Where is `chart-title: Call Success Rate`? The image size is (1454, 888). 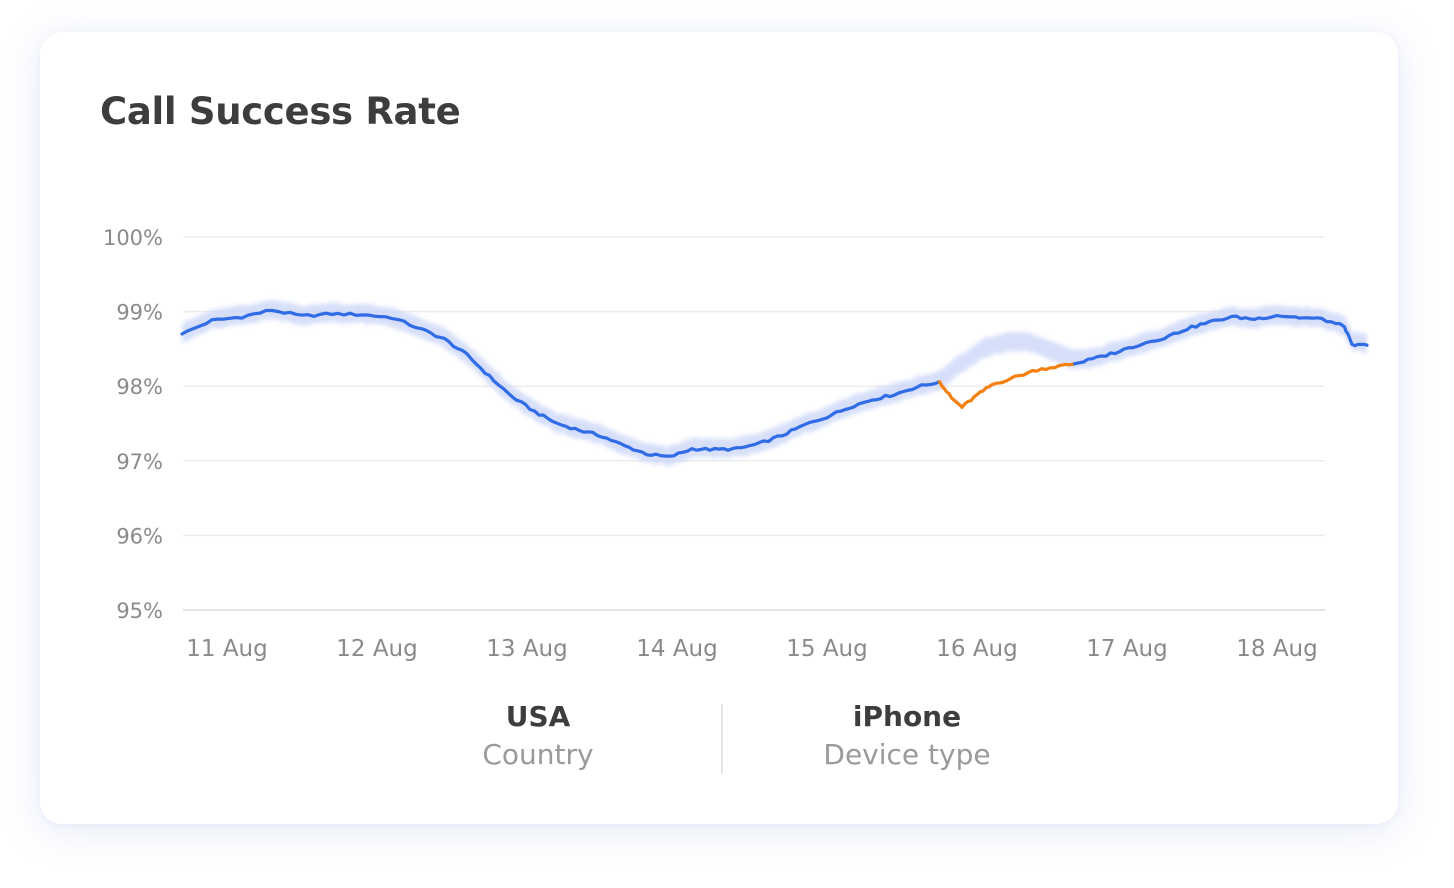 chart-title: Call Success Rate is located at coordinates (280, 111).